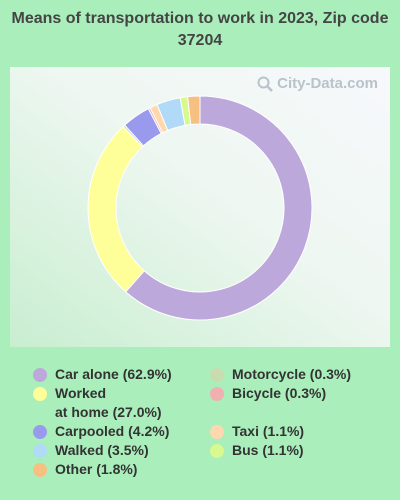  I want to click on legend-item: Motorcycle (0.3%), so click(280, 374).